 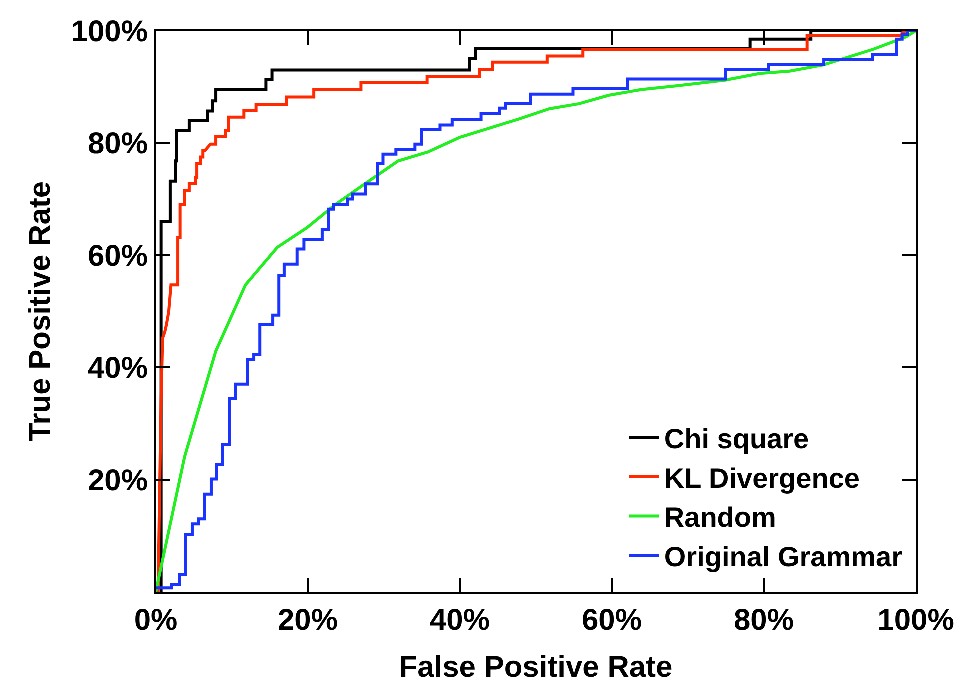 I want to click on y-tick-label: 80%, so click(x=118, y=144).